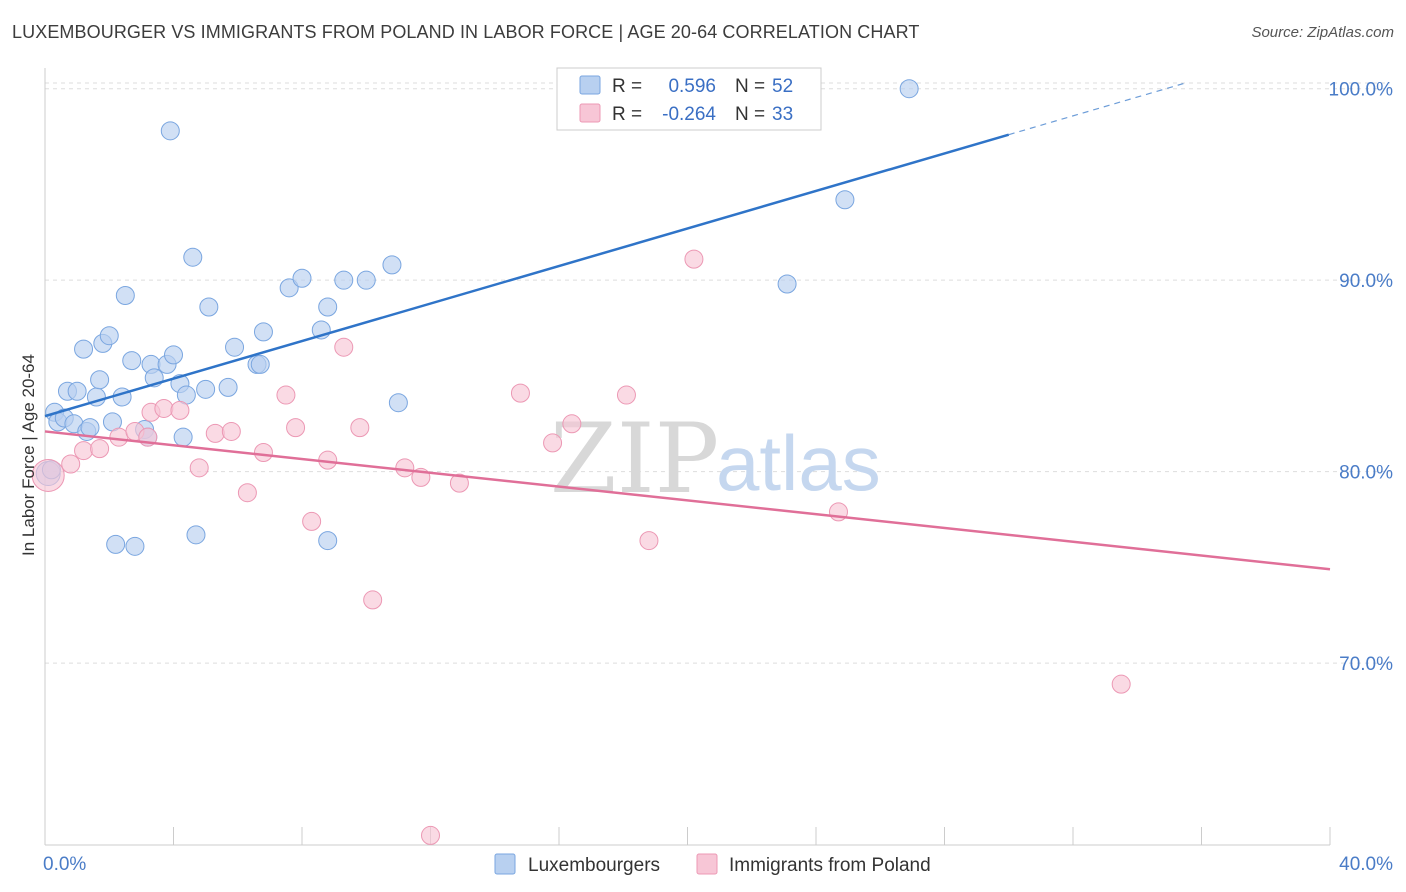 The height and width of the screenshot is (892, 1406). What do you see at coordinates (1361, 90) in the screenshot?
I see `y-tick-label: 100.0%` at bounding box center [1361, 90].